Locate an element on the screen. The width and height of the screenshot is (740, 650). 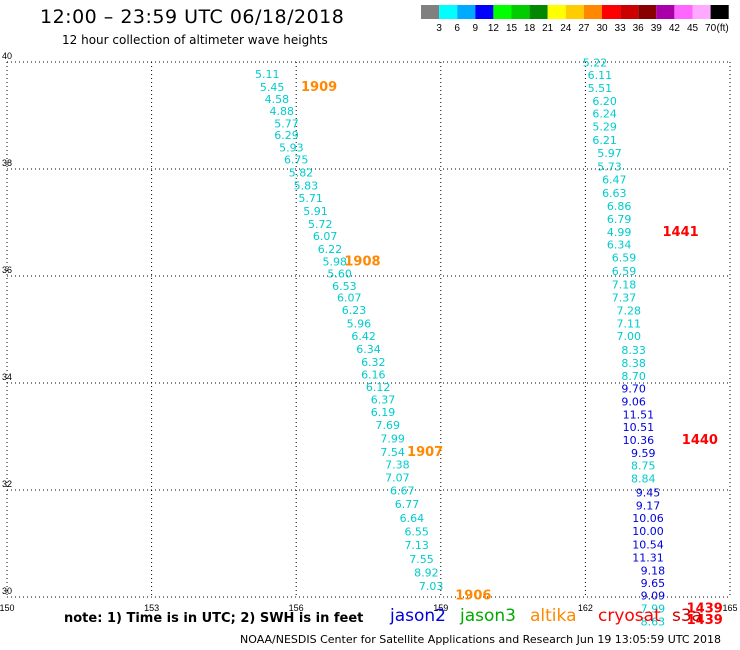
swh-value-label: 6.29 is located at coordinates (286, 135).